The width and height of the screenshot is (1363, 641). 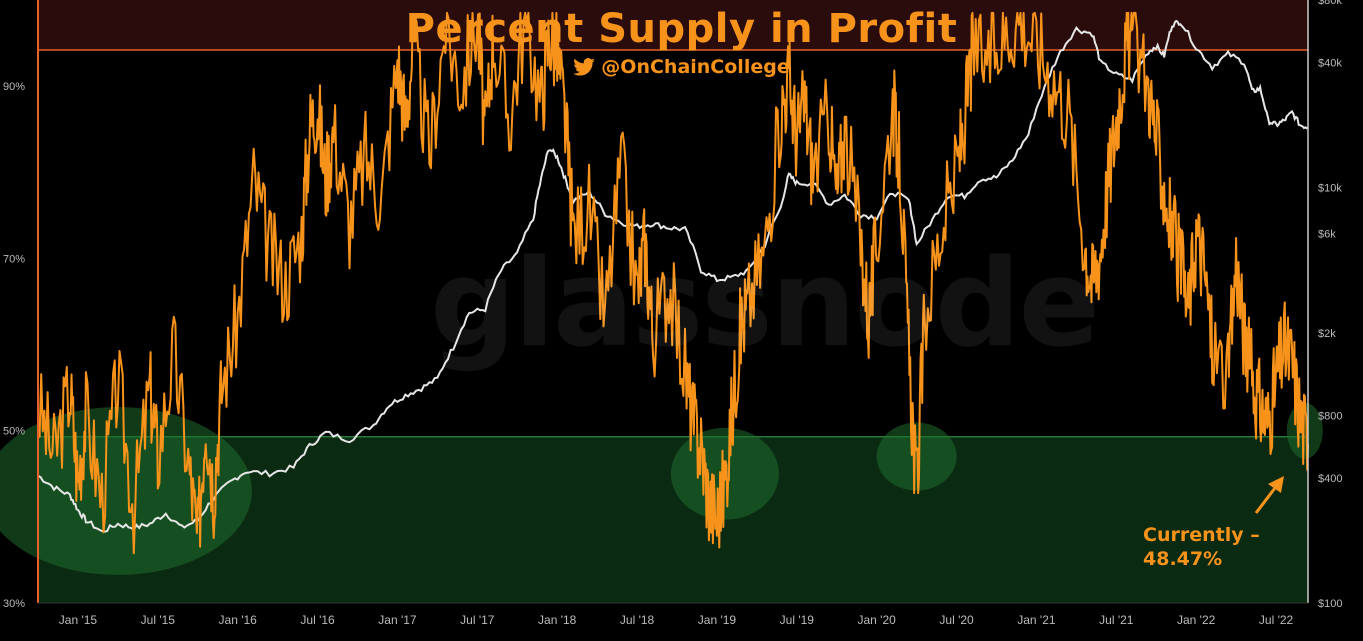 I want to click on header: Percent Supply in Profit @OnChainCollege, so click(x=681, y=42).